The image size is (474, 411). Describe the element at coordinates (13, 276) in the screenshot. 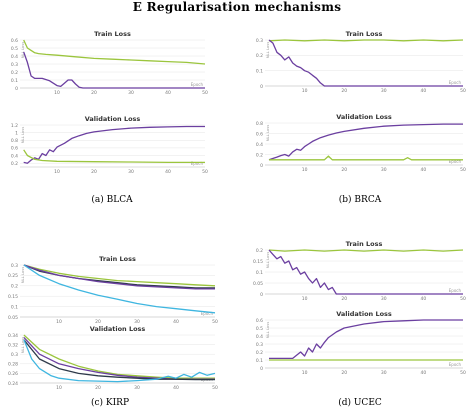

I see `y-tick-label: 0.25` at that location.